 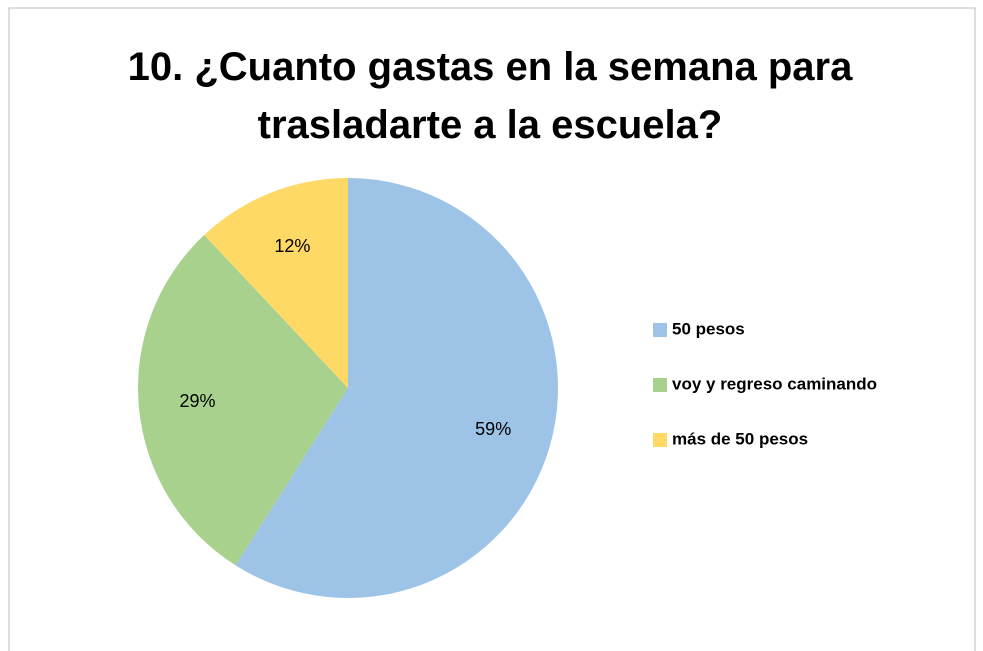 I want to click on legend-label: voy y regreso caminando, so click(x=774, y=383).